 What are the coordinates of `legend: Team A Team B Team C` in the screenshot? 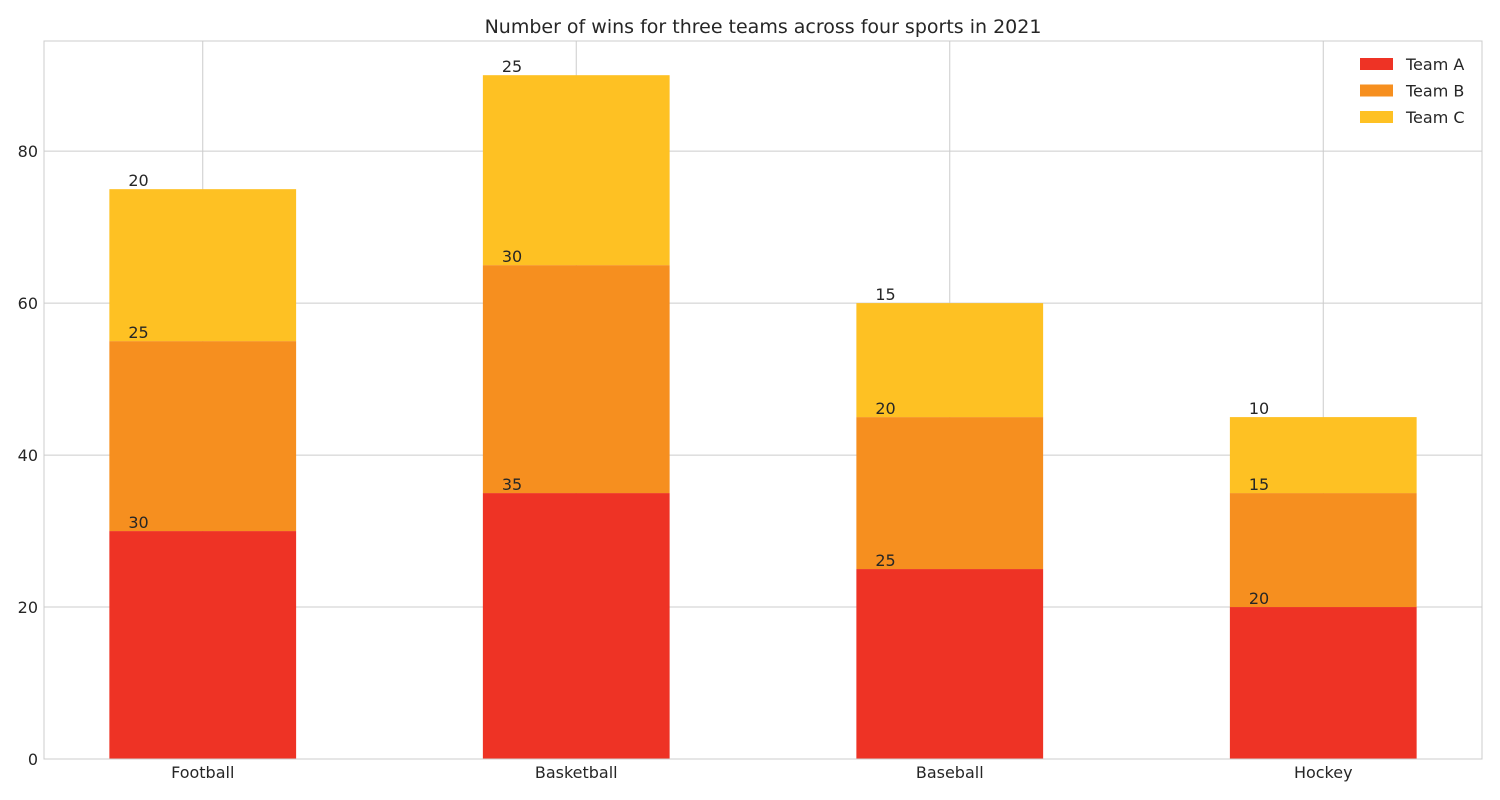 It's located at (1412, 91).